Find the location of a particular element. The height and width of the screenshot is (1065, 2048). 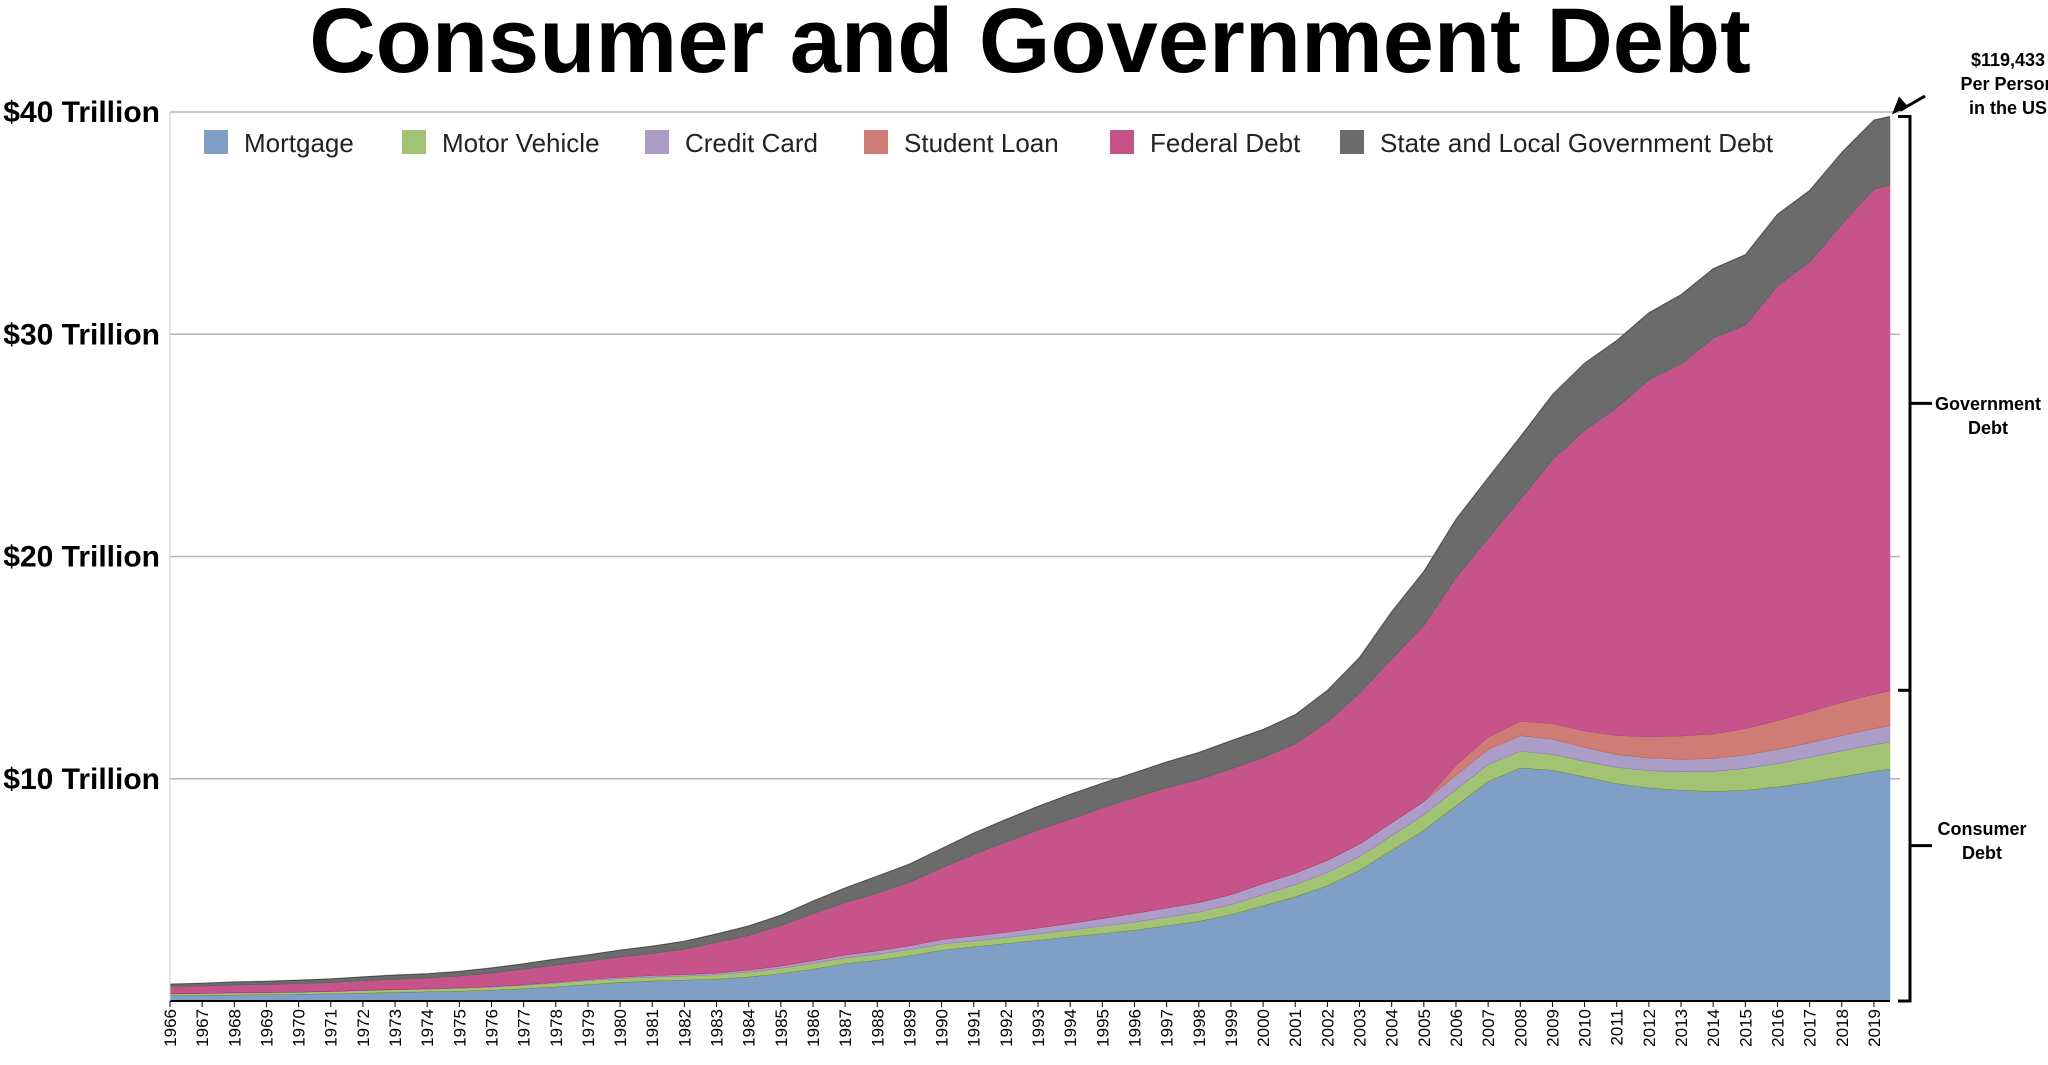

legend-label-0: Mortgage is located at coordinates (299, 143).